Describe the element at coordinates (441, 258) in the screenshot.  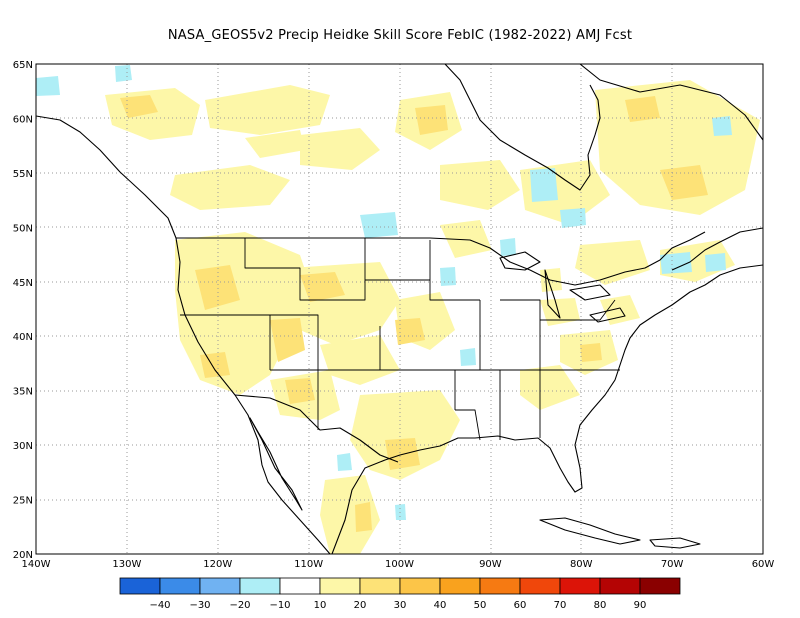
I see `us-canada-border` at that location.